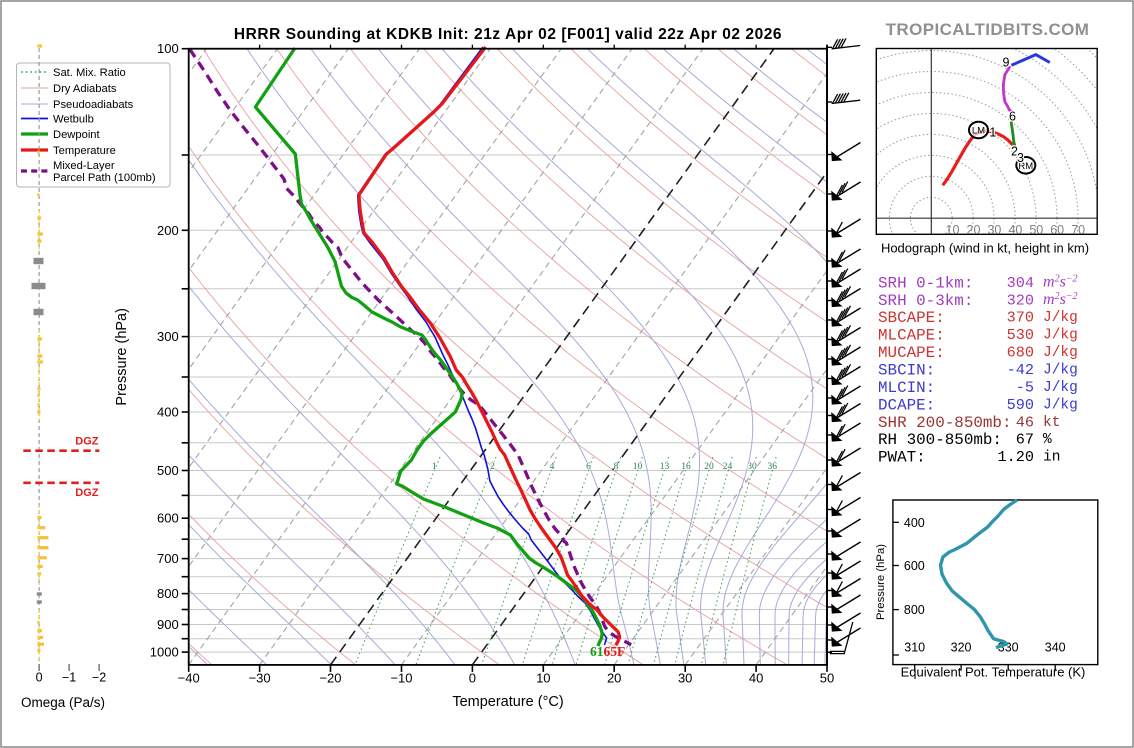  I want to click on svg-text: Dewpoint, so click(77, 135).